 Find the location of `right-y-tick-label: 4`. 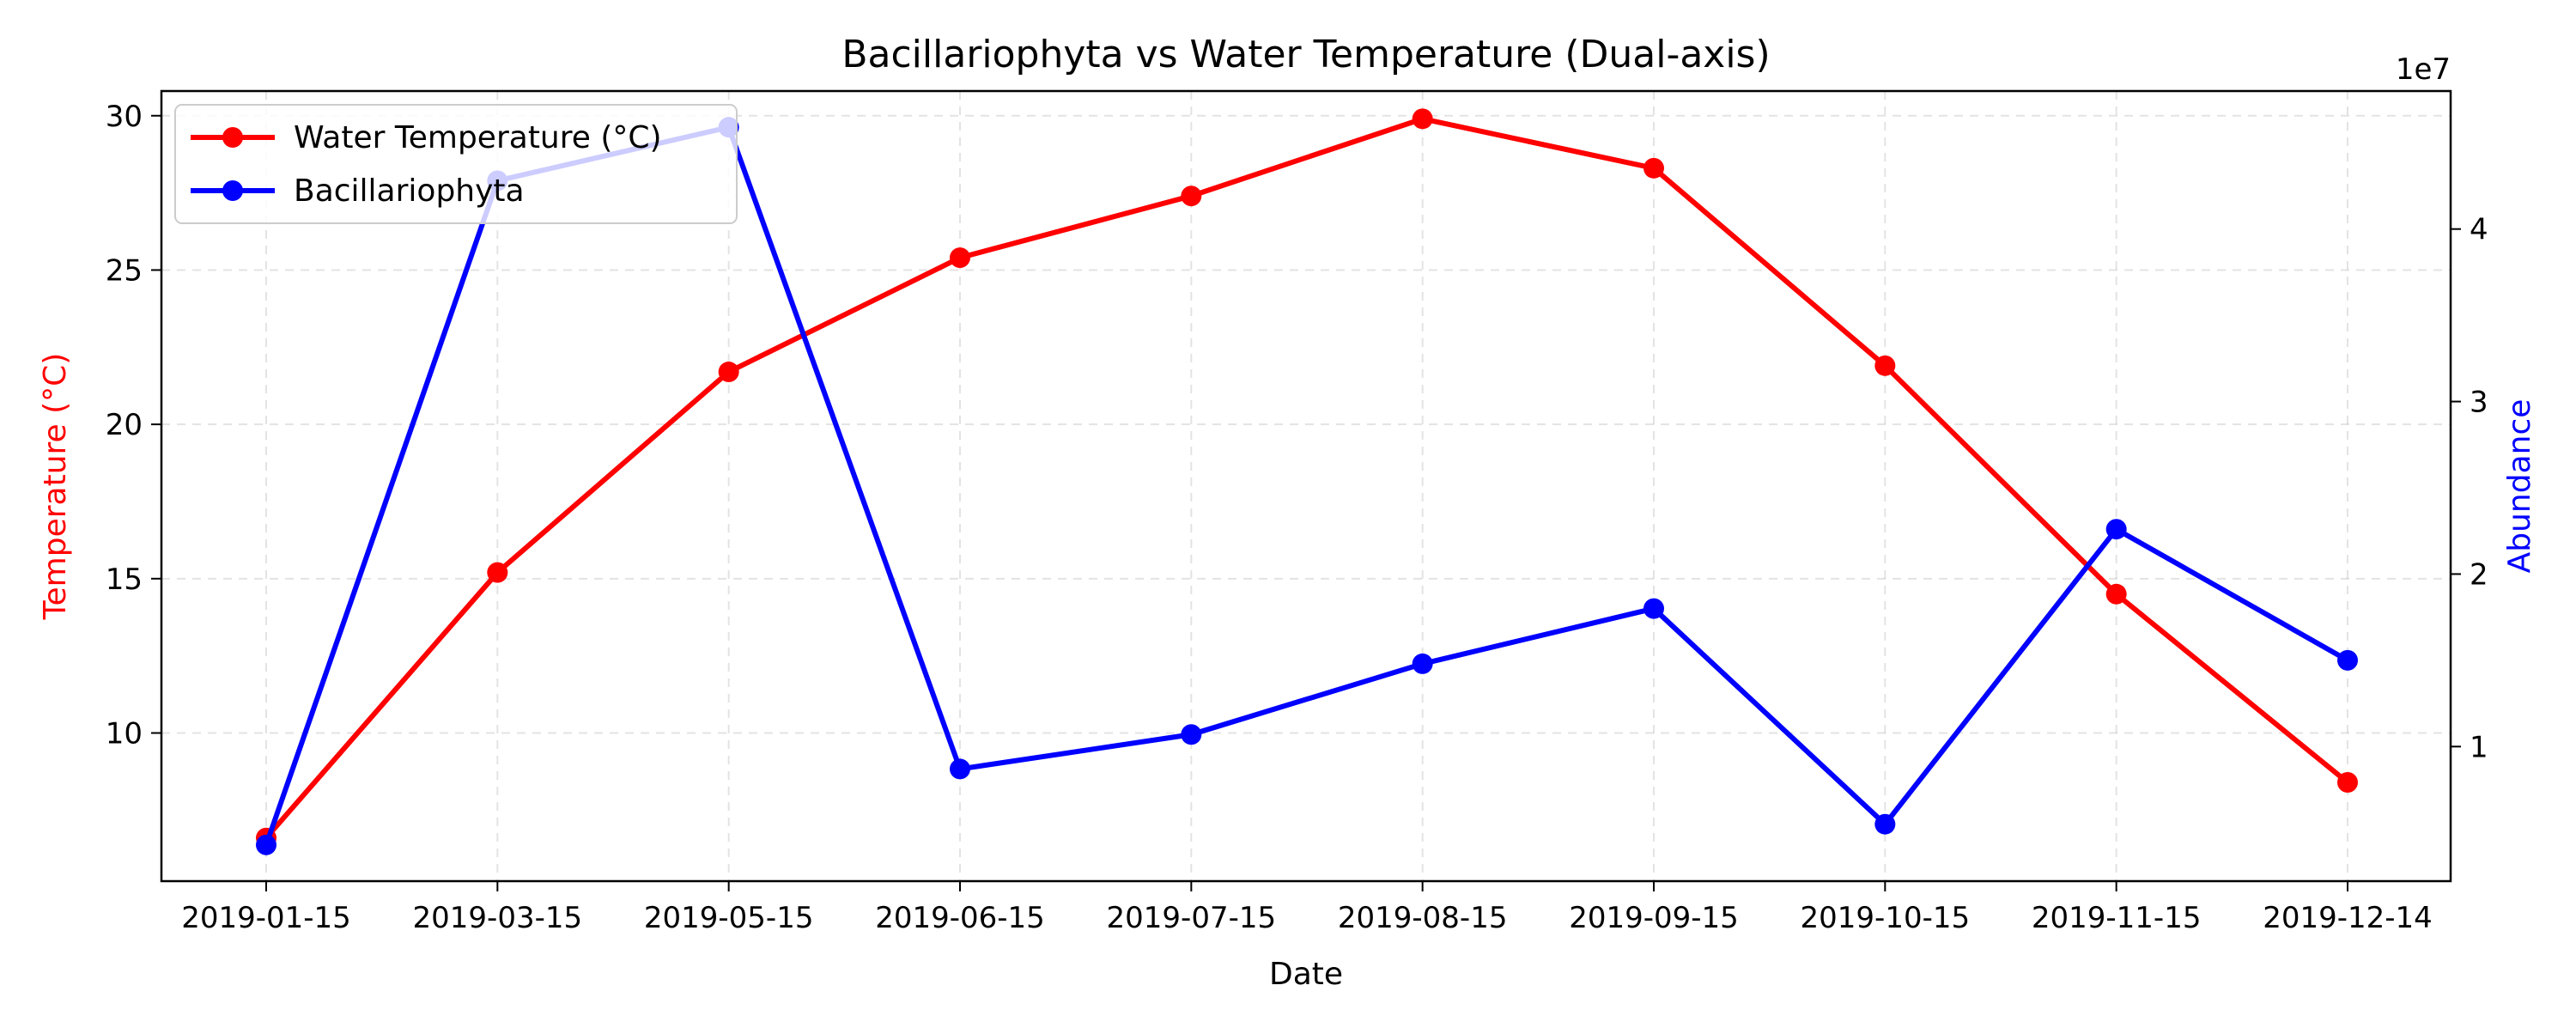

right-y-tick-label: 4 is located at coordinates (2479, 230).